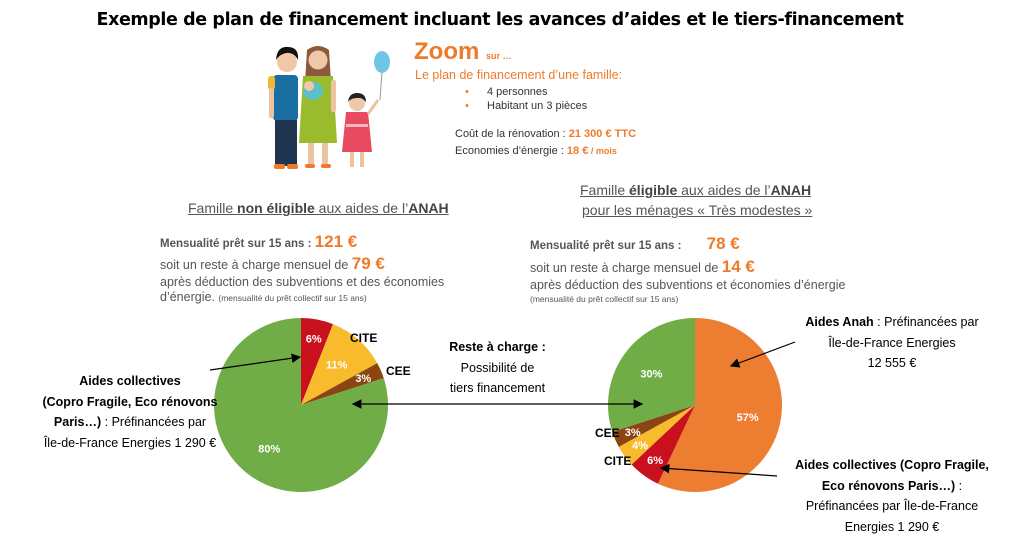 This screenshot has width=1024, height=545. I want to click on callout-text: 12 555 €, so click(892, 363).